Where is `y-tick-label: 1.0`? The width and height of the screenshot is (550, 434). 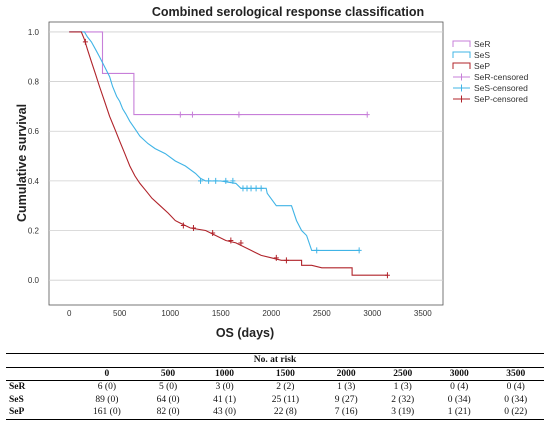 y-tick-label: 1.0 is located at coordinates (34, 32).